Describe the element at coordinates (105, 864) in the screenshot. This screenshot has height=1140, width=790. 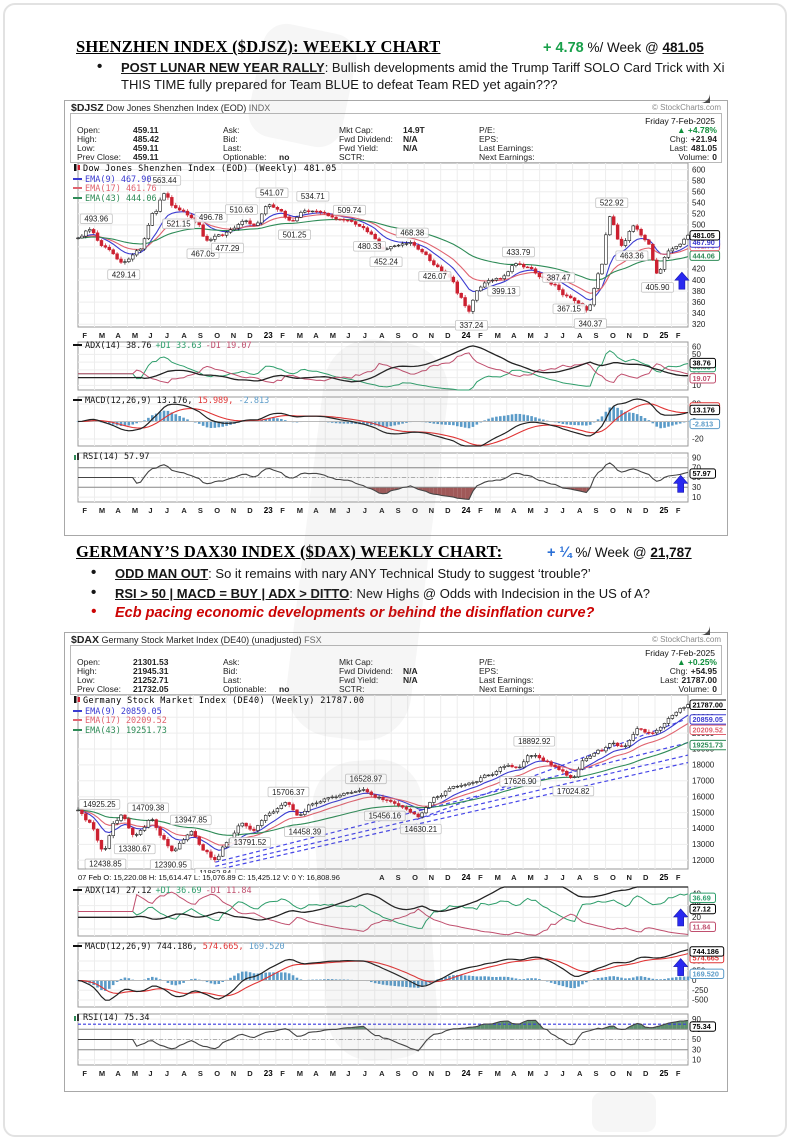
I see `svg-text: 12438.85` at that location.